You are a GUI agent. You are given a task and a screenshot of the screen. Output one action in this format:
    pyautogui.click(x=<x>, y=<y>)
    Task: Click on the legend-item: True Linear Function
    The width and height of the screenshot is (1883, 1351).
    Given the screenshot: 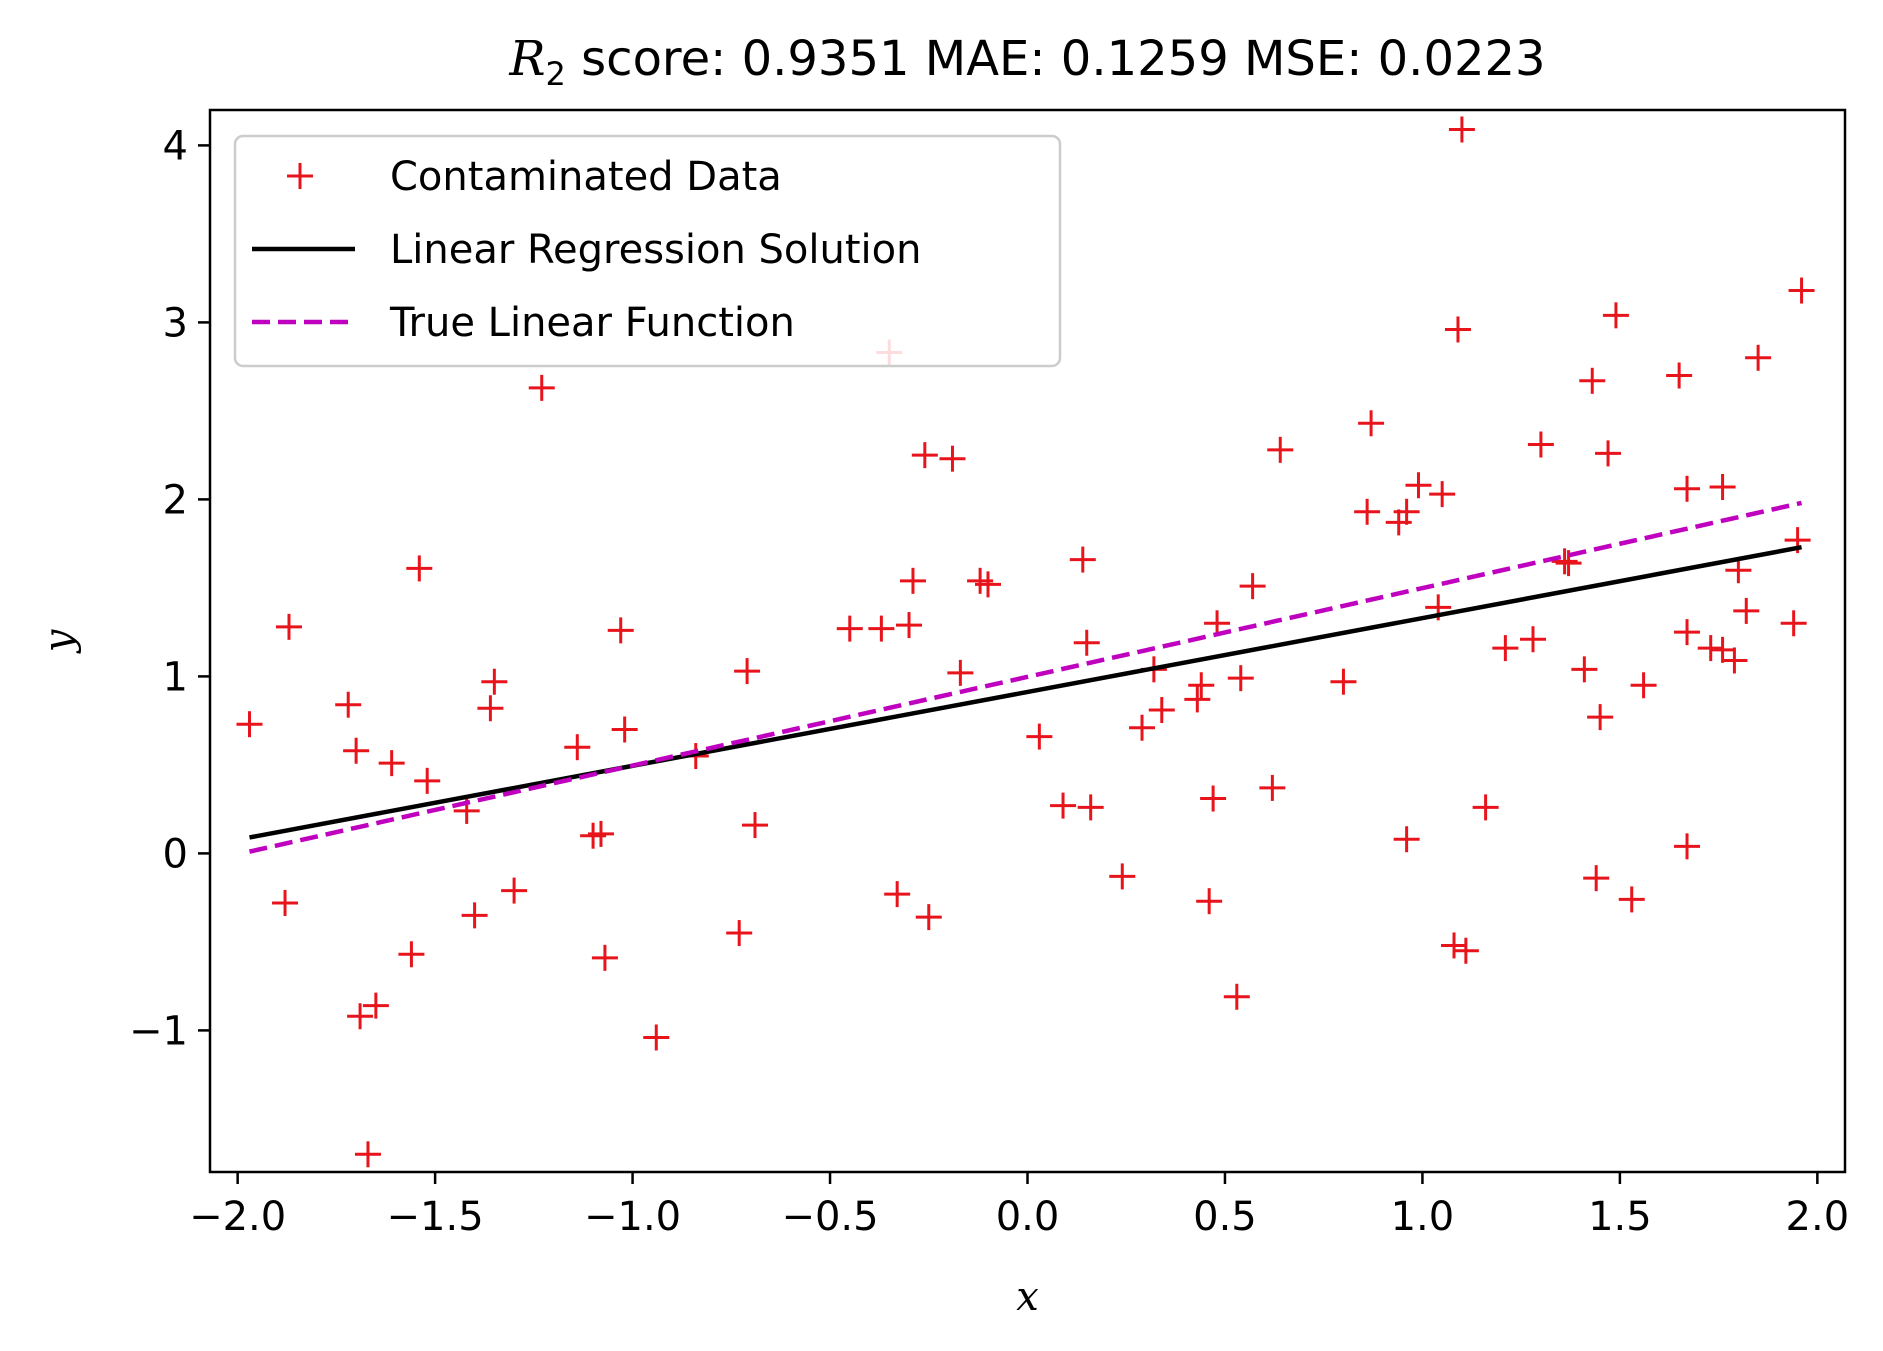 What is the action you would take?
    pyautogui.click(x=523, y=323)
    